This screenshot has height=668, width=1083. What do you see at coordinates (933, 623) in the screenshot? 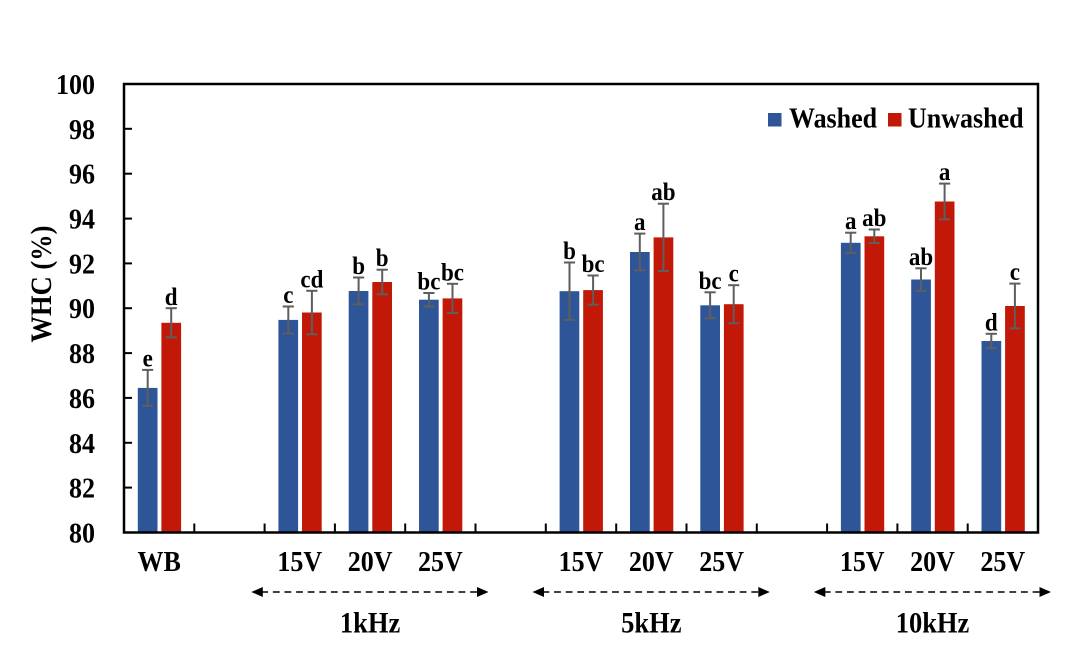
I see `svg-text: 10kHz` at bounding box center [933, 623].